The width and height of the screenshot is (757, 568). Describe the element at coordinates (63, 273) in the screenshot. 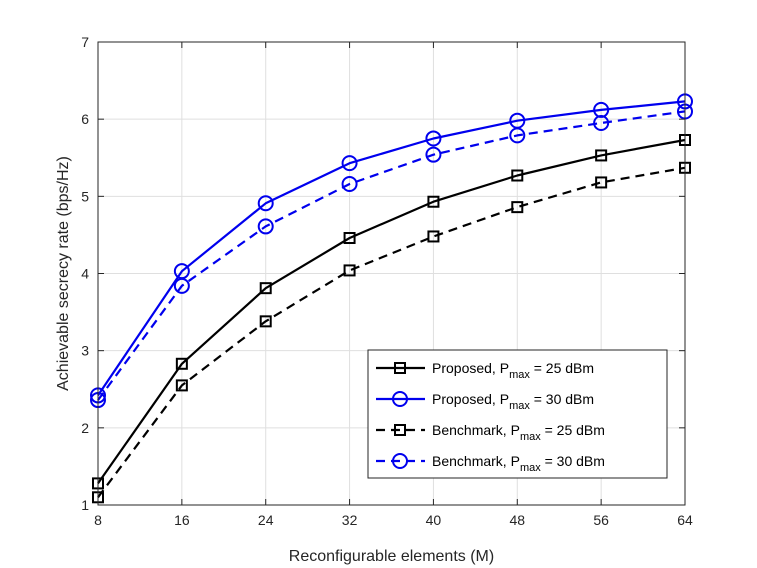

I see `y-axis-title: Achievable secrecy rate (bps/Hz)` at that location.